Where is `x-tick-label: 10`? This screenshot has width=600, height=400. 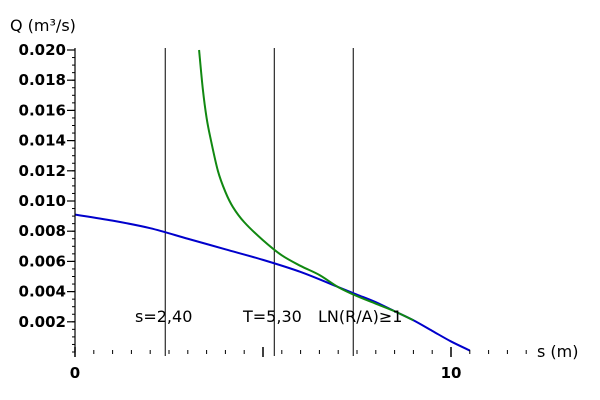
x-tick-label: 10 is located at coordinates (451, 373).